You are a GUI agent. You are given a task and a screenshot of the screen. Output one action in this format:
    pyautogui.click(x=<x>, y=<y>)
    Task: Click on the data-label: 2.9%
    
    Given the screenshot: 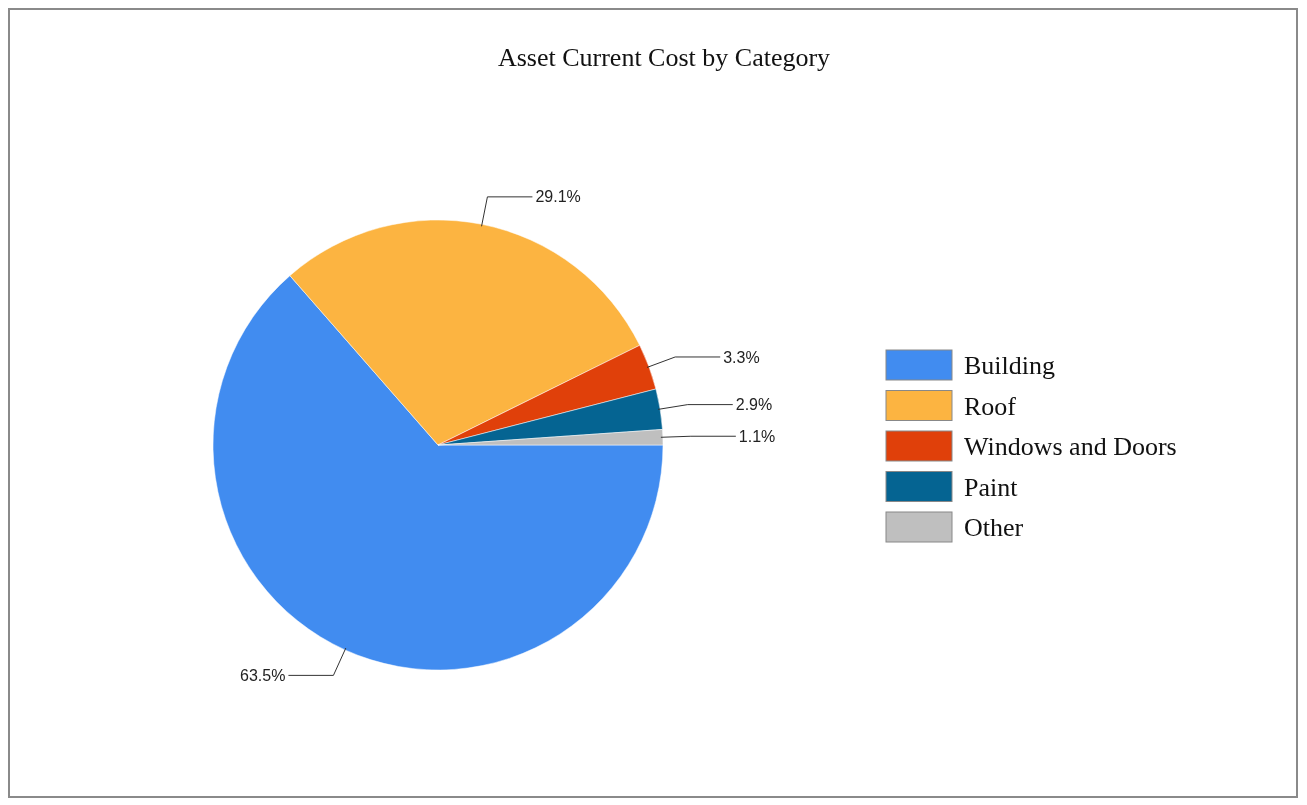 What is the action you would take?
    pyautogui.click(x=754, y=405)
    